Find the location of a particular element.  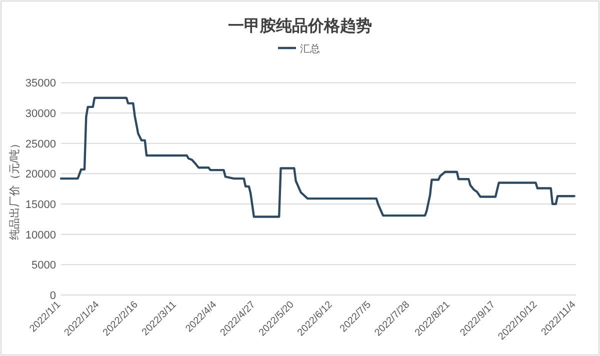

y-tick-label: 15000 is located at coordinates (40, 205).